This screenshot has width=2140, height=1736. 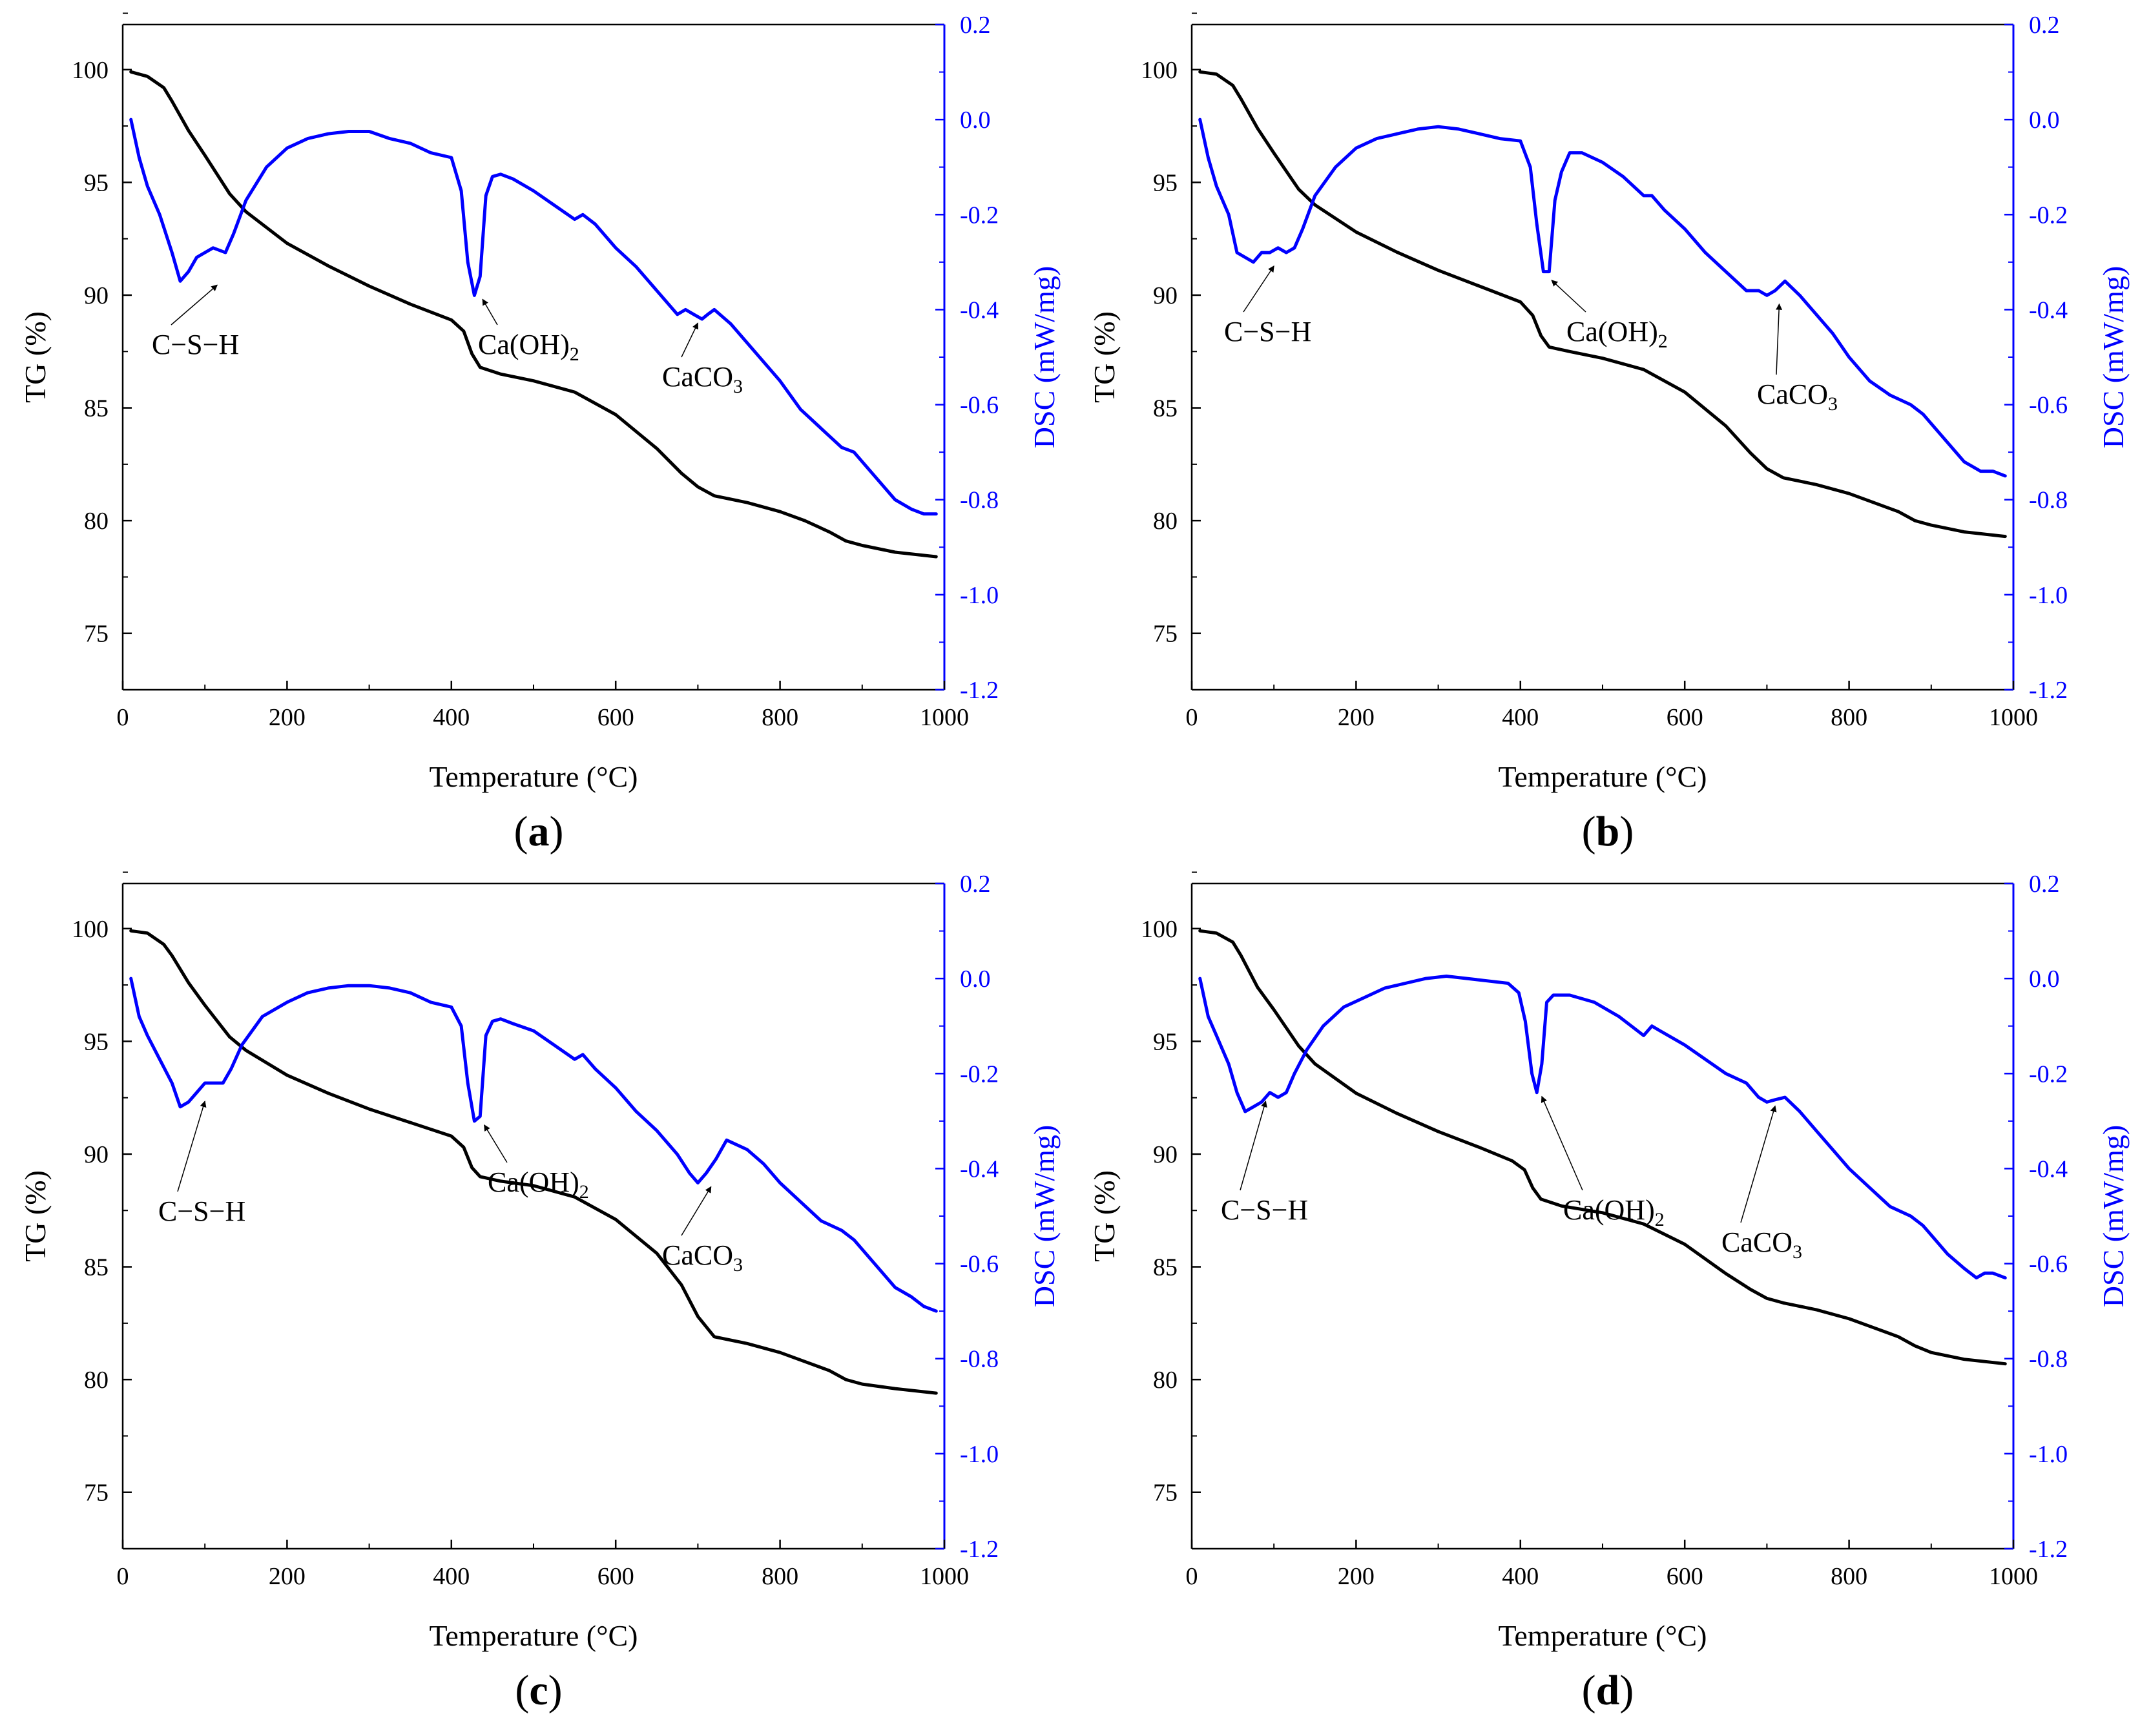 I want to click on panel-label-b: (b), so click(x=1607, y=832).